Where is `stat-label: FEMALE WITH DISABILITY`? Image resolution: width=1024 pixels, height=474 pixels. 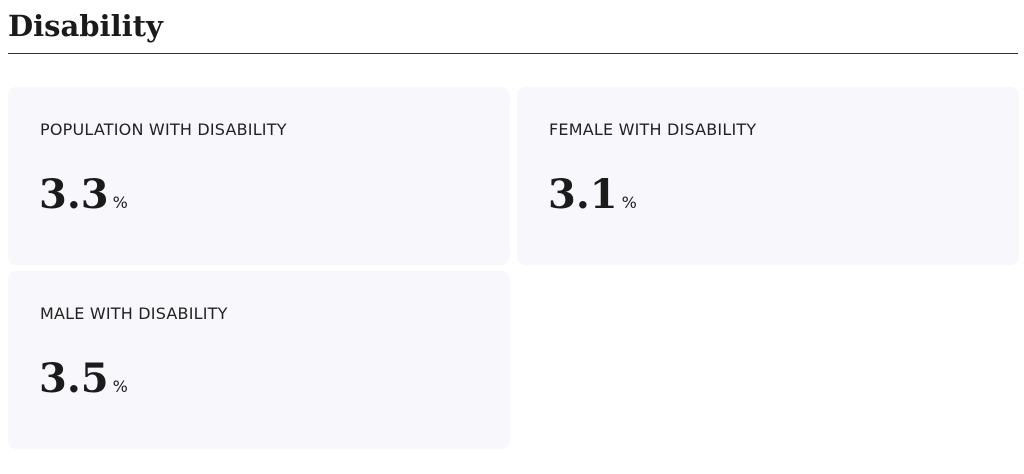 stat-label: FEMALE WITH DISABILITY is located at coordinates (653, 129).